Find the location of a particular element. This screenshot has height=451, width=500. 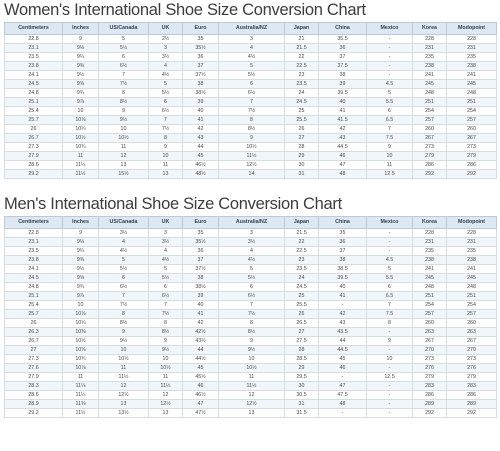

cell-korea: 292 is located at coordinates (429, 174).